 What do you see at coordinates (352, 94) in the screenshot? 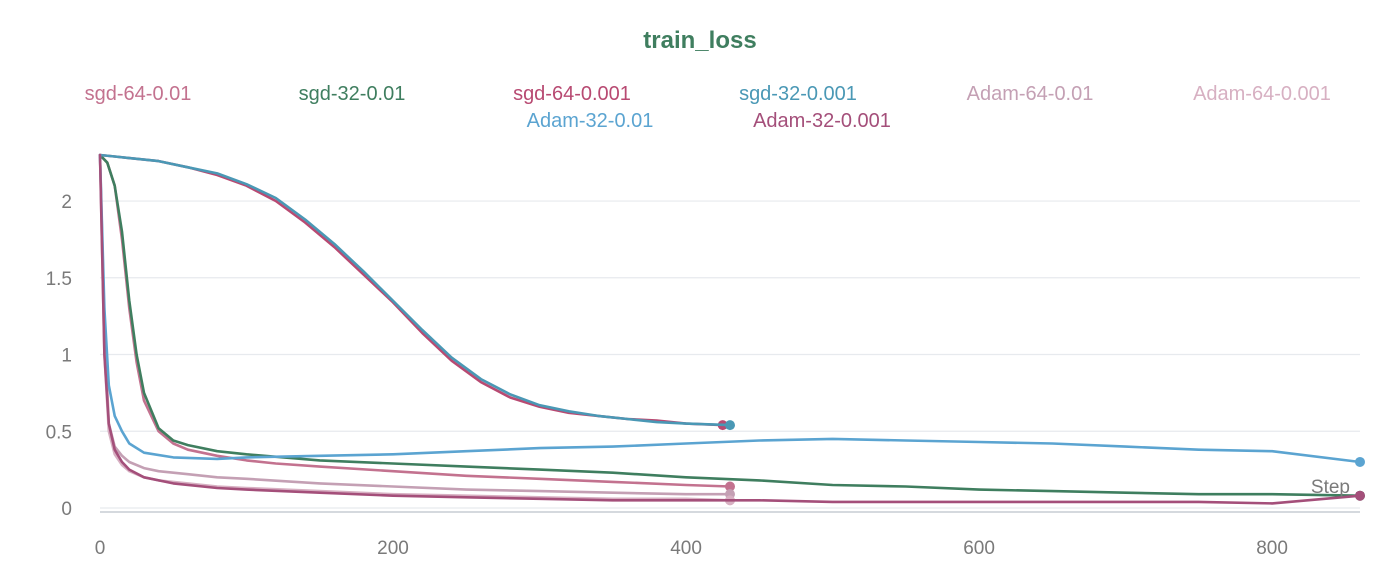
I see `legend-item: sgd-32-0.01` at bounding box center [352, 94].